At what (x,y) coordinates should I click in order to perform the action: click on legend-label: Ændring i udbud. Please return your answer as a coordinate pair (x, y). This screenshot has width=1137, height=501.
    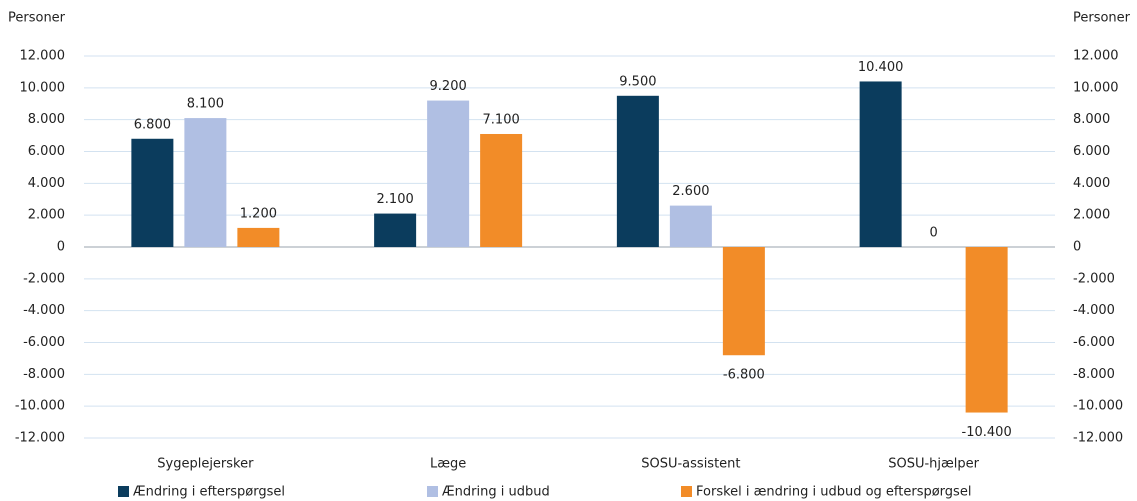
    Looking at the image, I should click on (496, 492).